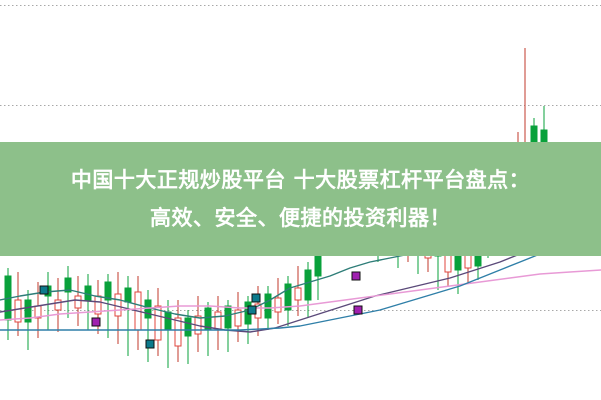 This screenshot has height=400, width=601. What do you see at coordinates (300, 180) in the screenshot?
I see `promo-banner-line-1: 中国十大正规炒股平台 十大股票杠杆平台盘点：` at bounding box center [300, 180].